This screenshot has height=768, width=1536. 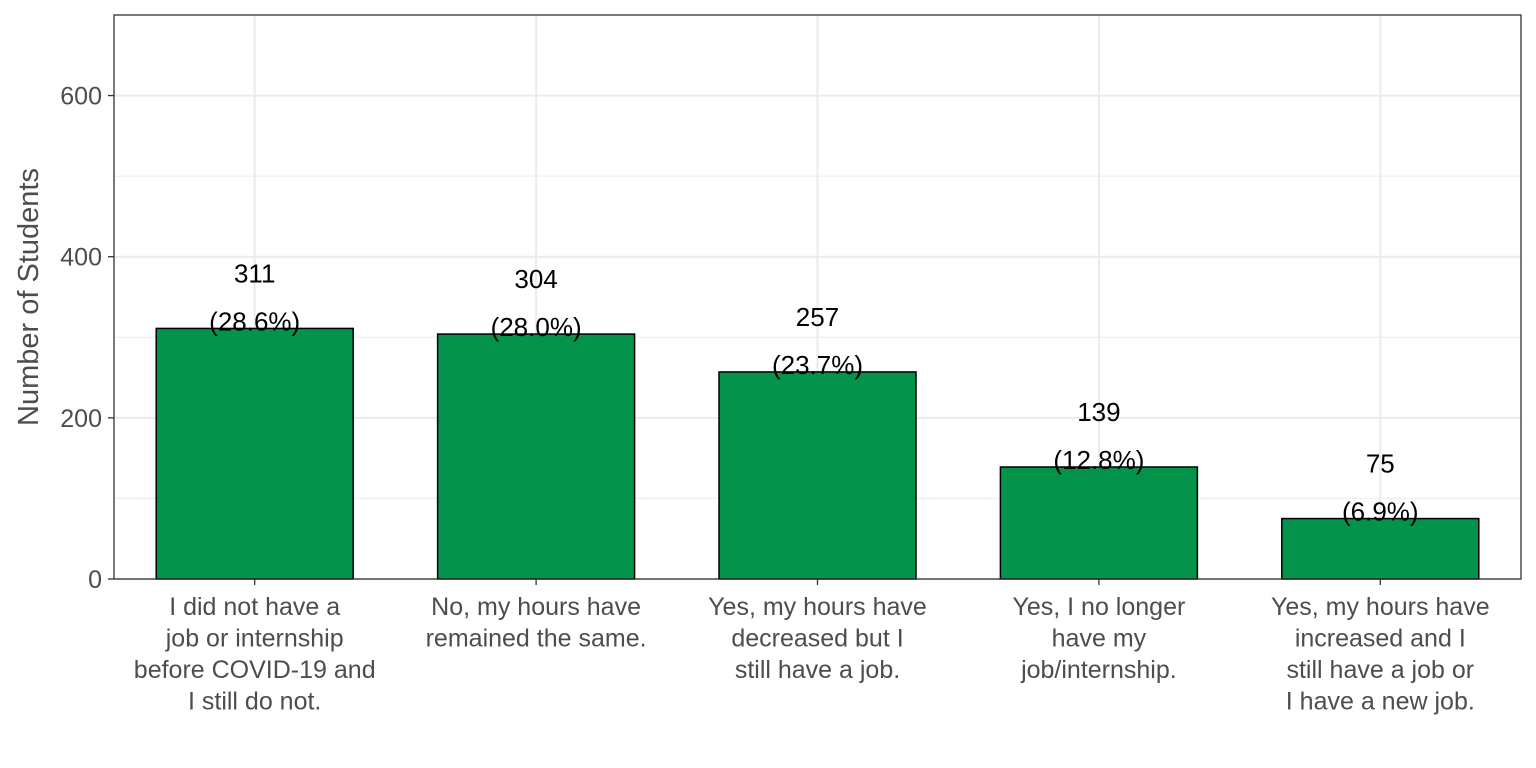 I want to click on x-tick-label-line: Yes, I no longer, so click(x=1098, y=607).